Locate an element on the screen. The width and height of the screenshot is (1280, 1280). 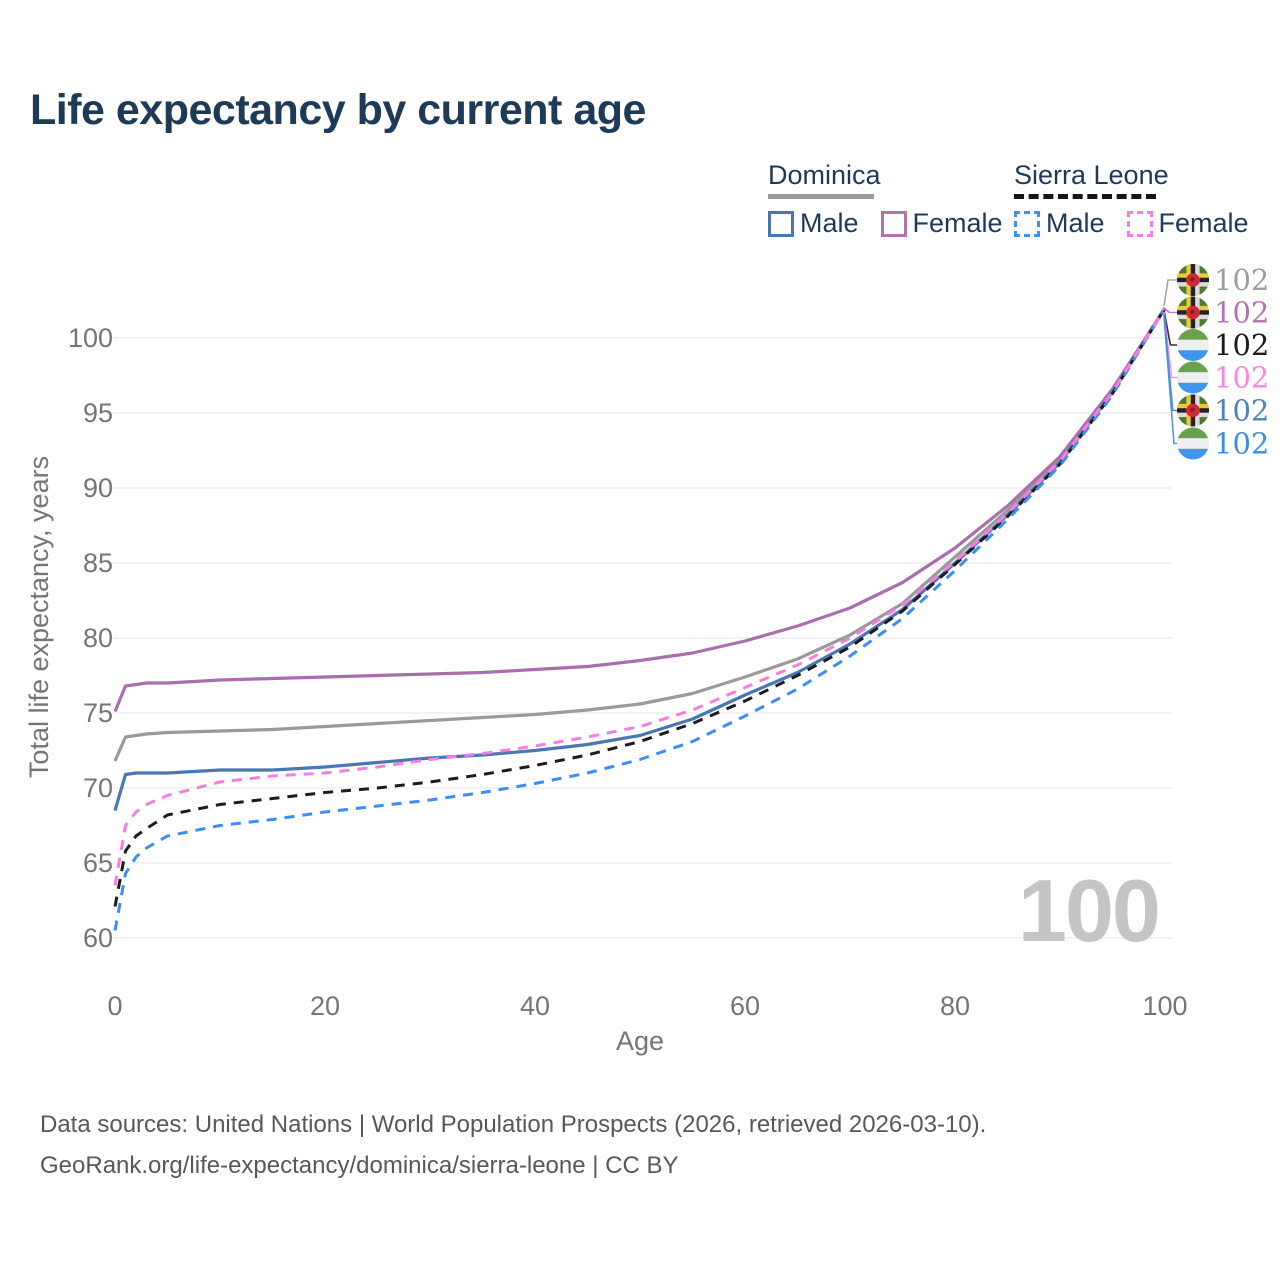
page-title: Life expectancy by current age is located at coordinates (338, 110).